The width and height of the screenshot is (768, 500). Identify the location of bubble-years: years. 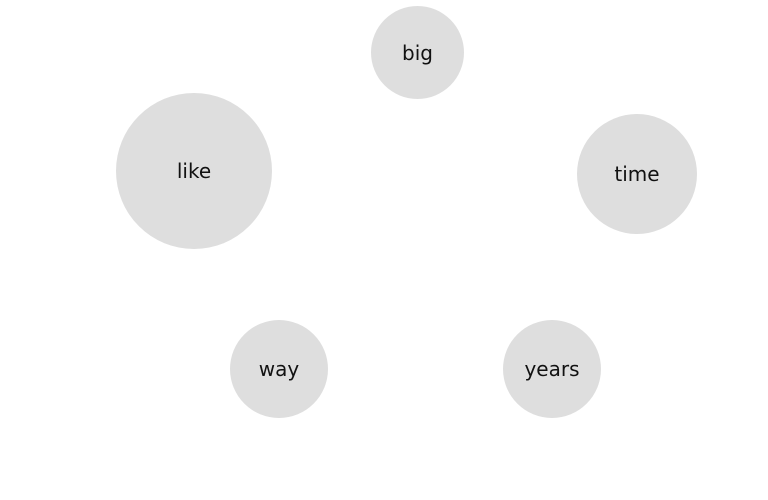
(552, 369).